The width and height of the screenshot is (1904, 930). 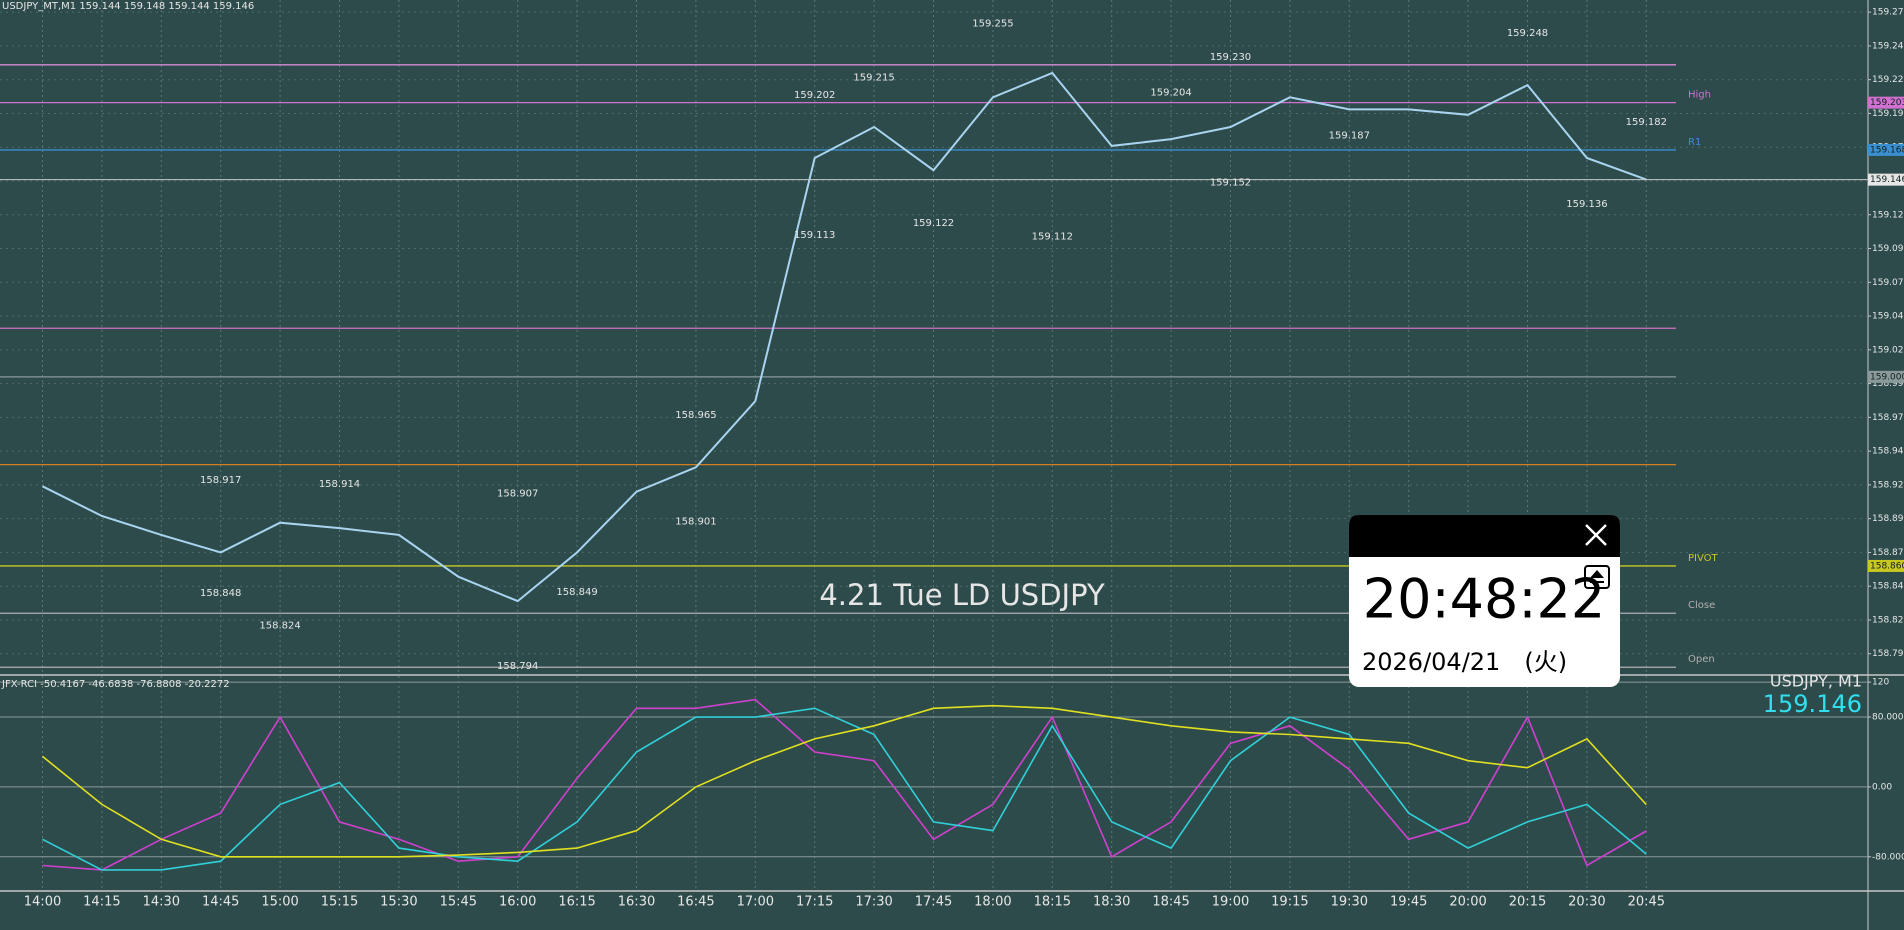 I want to click on level-name: Open, so click(x=1701, y=659).